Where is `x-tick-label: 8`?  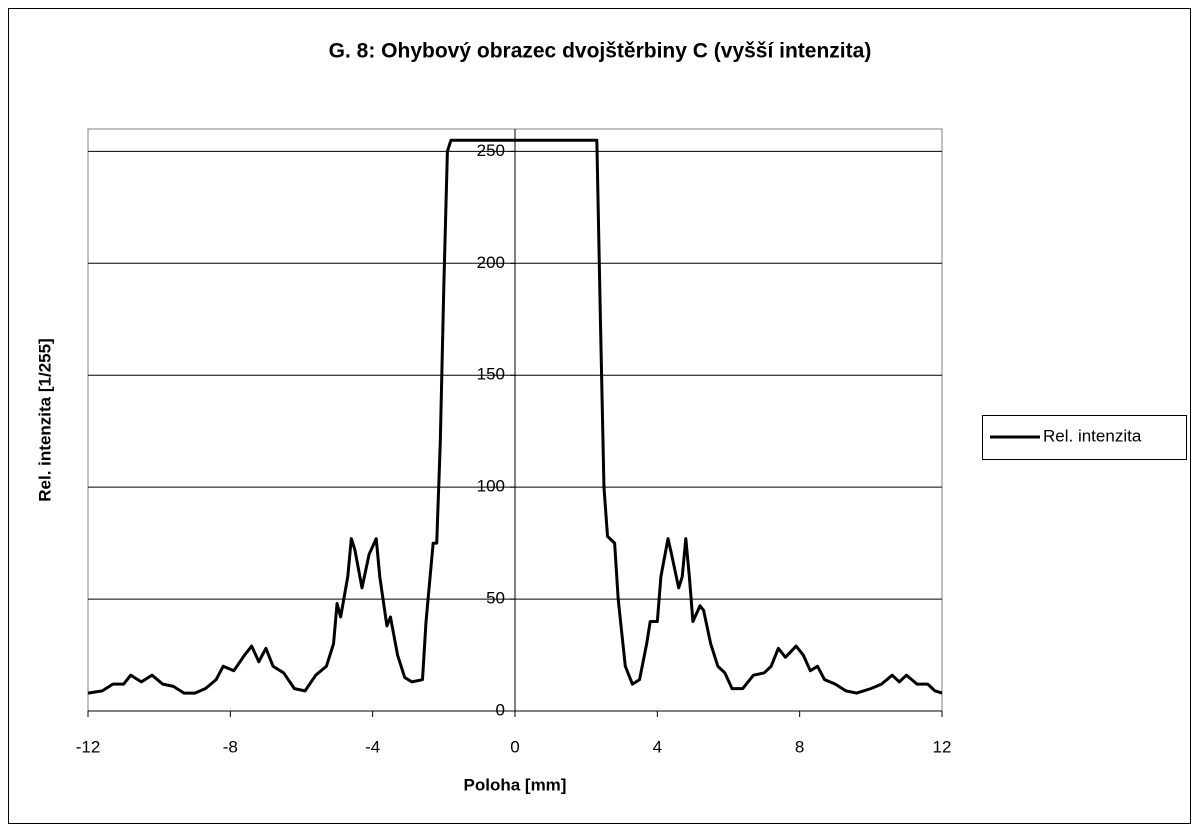
x-tick-label: 8 is located at coordinates (799, 746).